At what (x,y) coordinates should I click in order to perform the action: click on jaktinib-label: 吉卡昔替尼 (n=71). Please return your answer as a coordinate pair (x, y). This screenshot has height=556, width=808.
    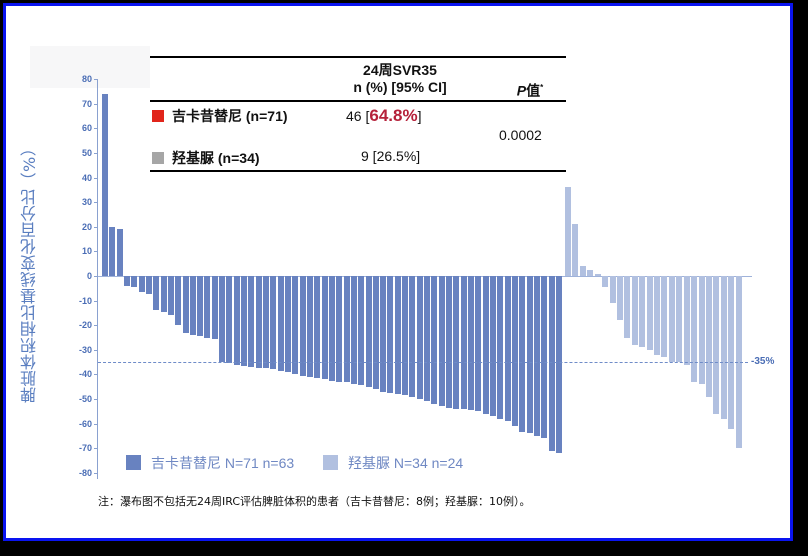
    Looking at the image, I should click on (230, 116).